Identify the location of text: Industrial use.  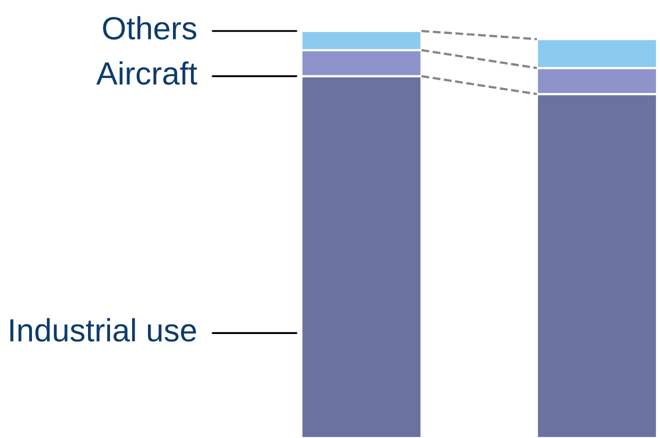
(103, 330).